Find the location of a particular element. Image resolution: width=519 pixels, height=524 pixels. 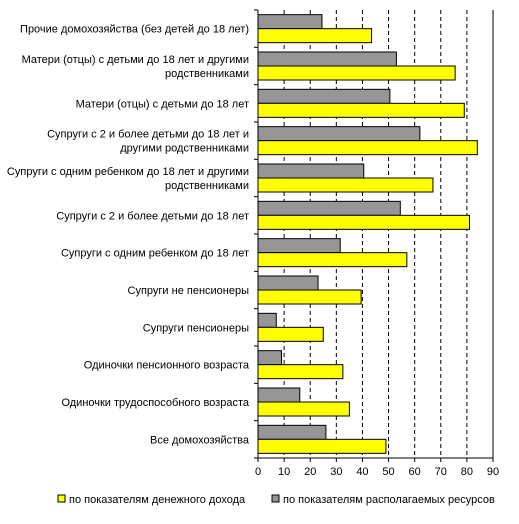

category-label: Все домохозяйства is located at coordinates (200, 440).